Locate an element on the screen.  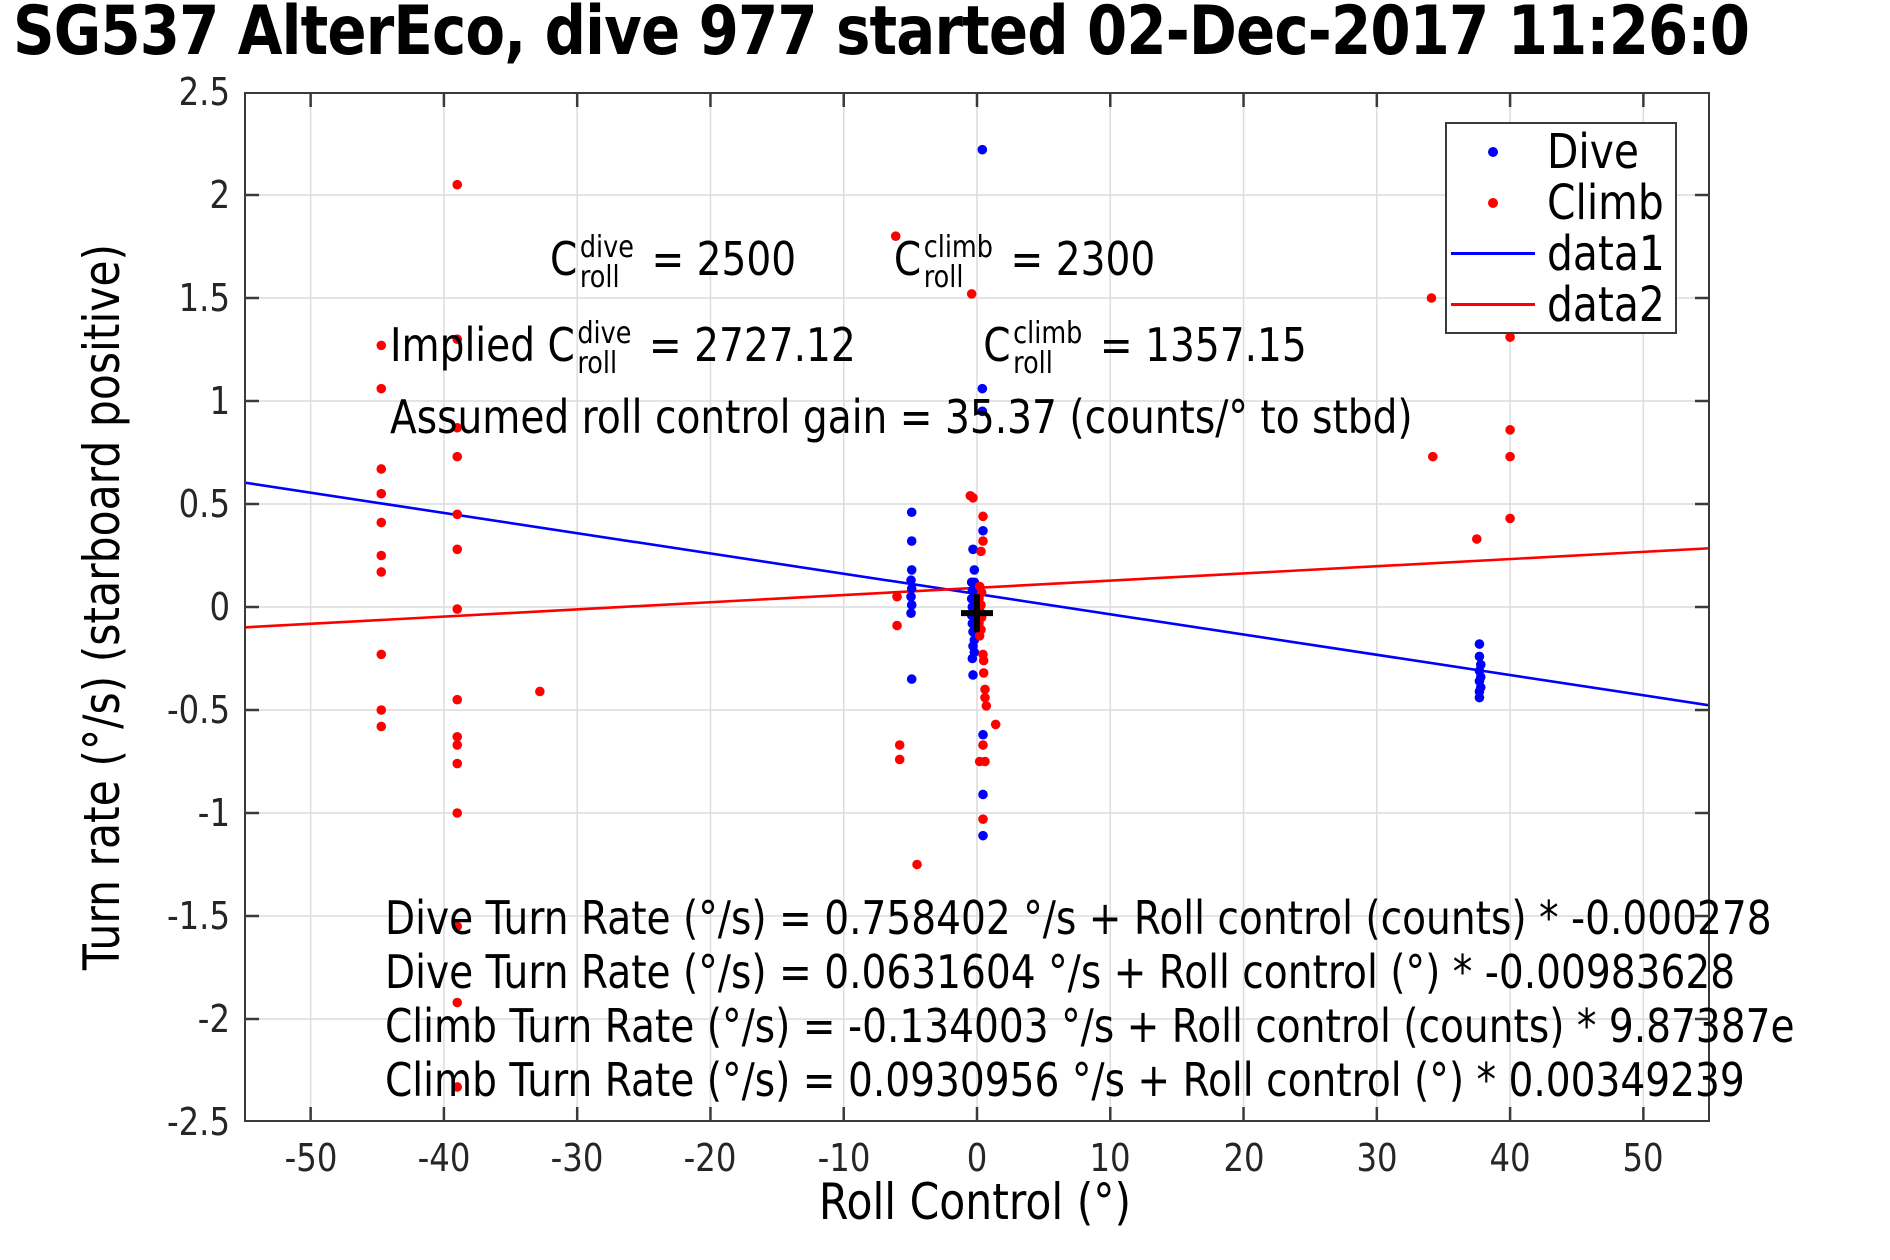
superscript: climb is located at coordinates (958, 247).